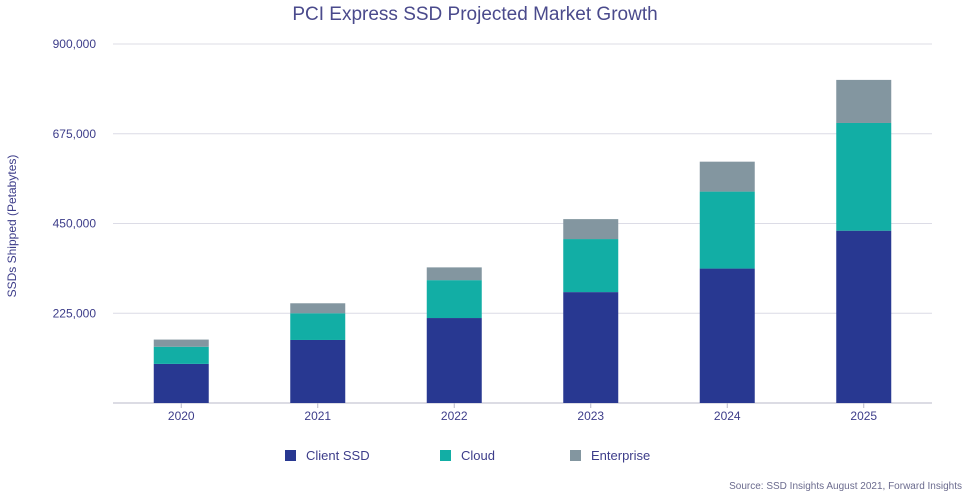  Describe the element at coordinates (454, 274) in the screenshot. I see `bar-2022-enterprise` at that location.